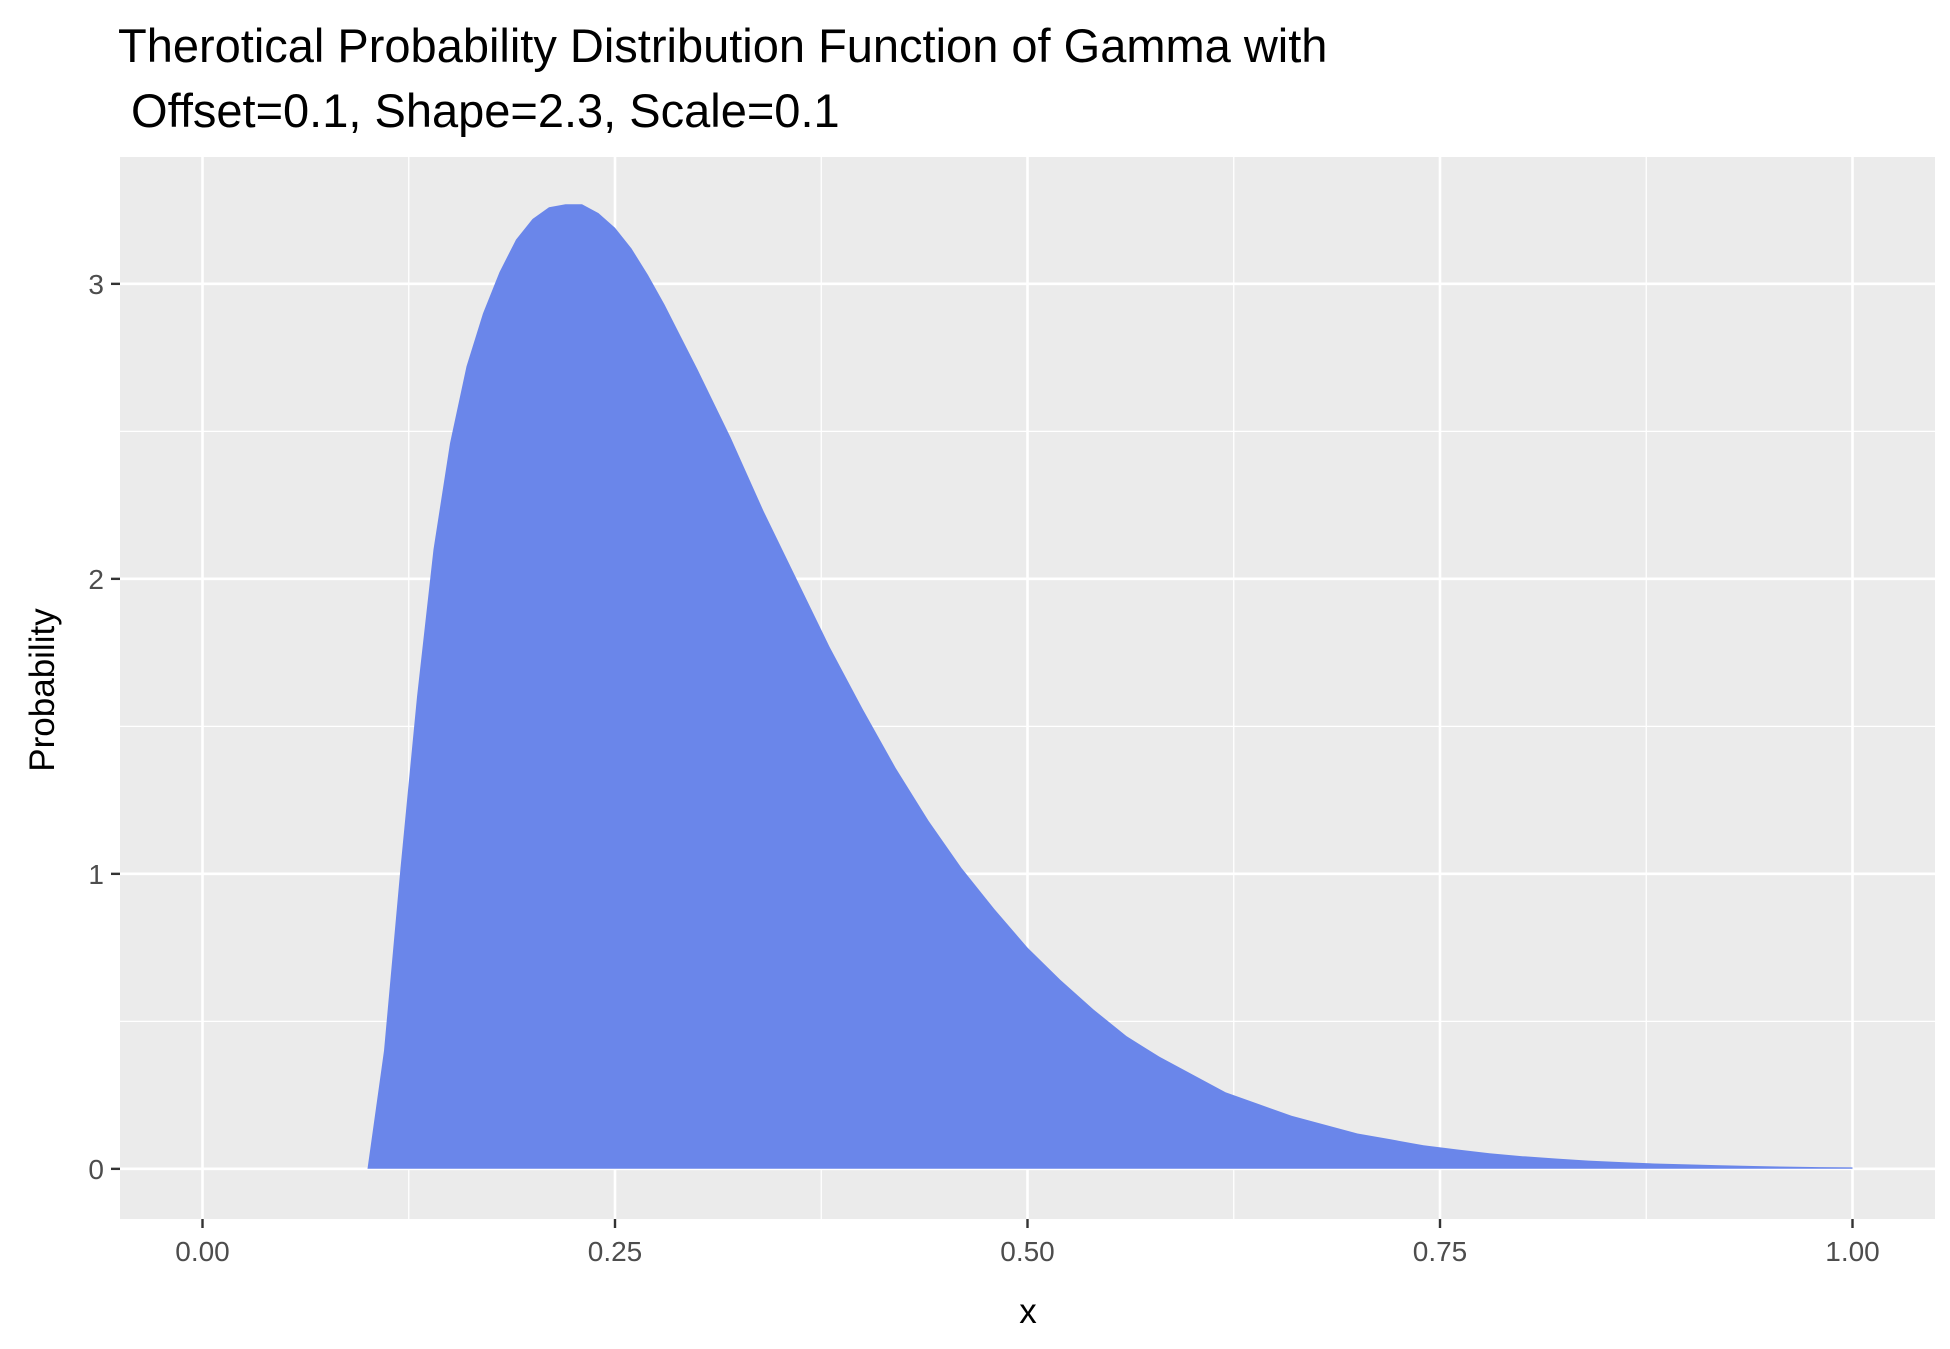 The image size is (1950, 1349). I want to click on y-tick-label: 3, so click(96, 284).